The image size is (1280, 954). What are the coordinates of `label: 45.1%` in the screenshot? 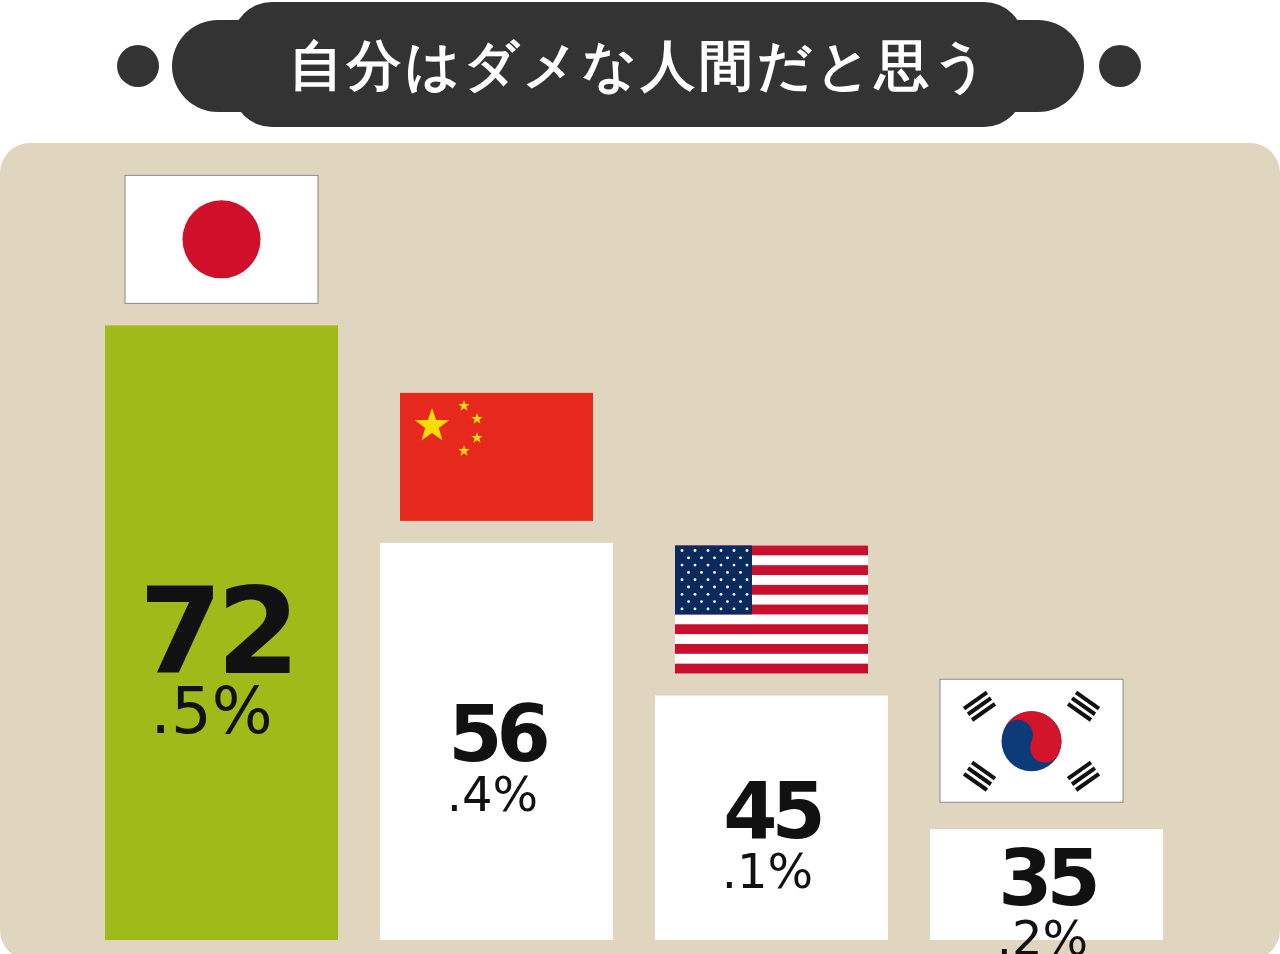 It's located at (770, 832).